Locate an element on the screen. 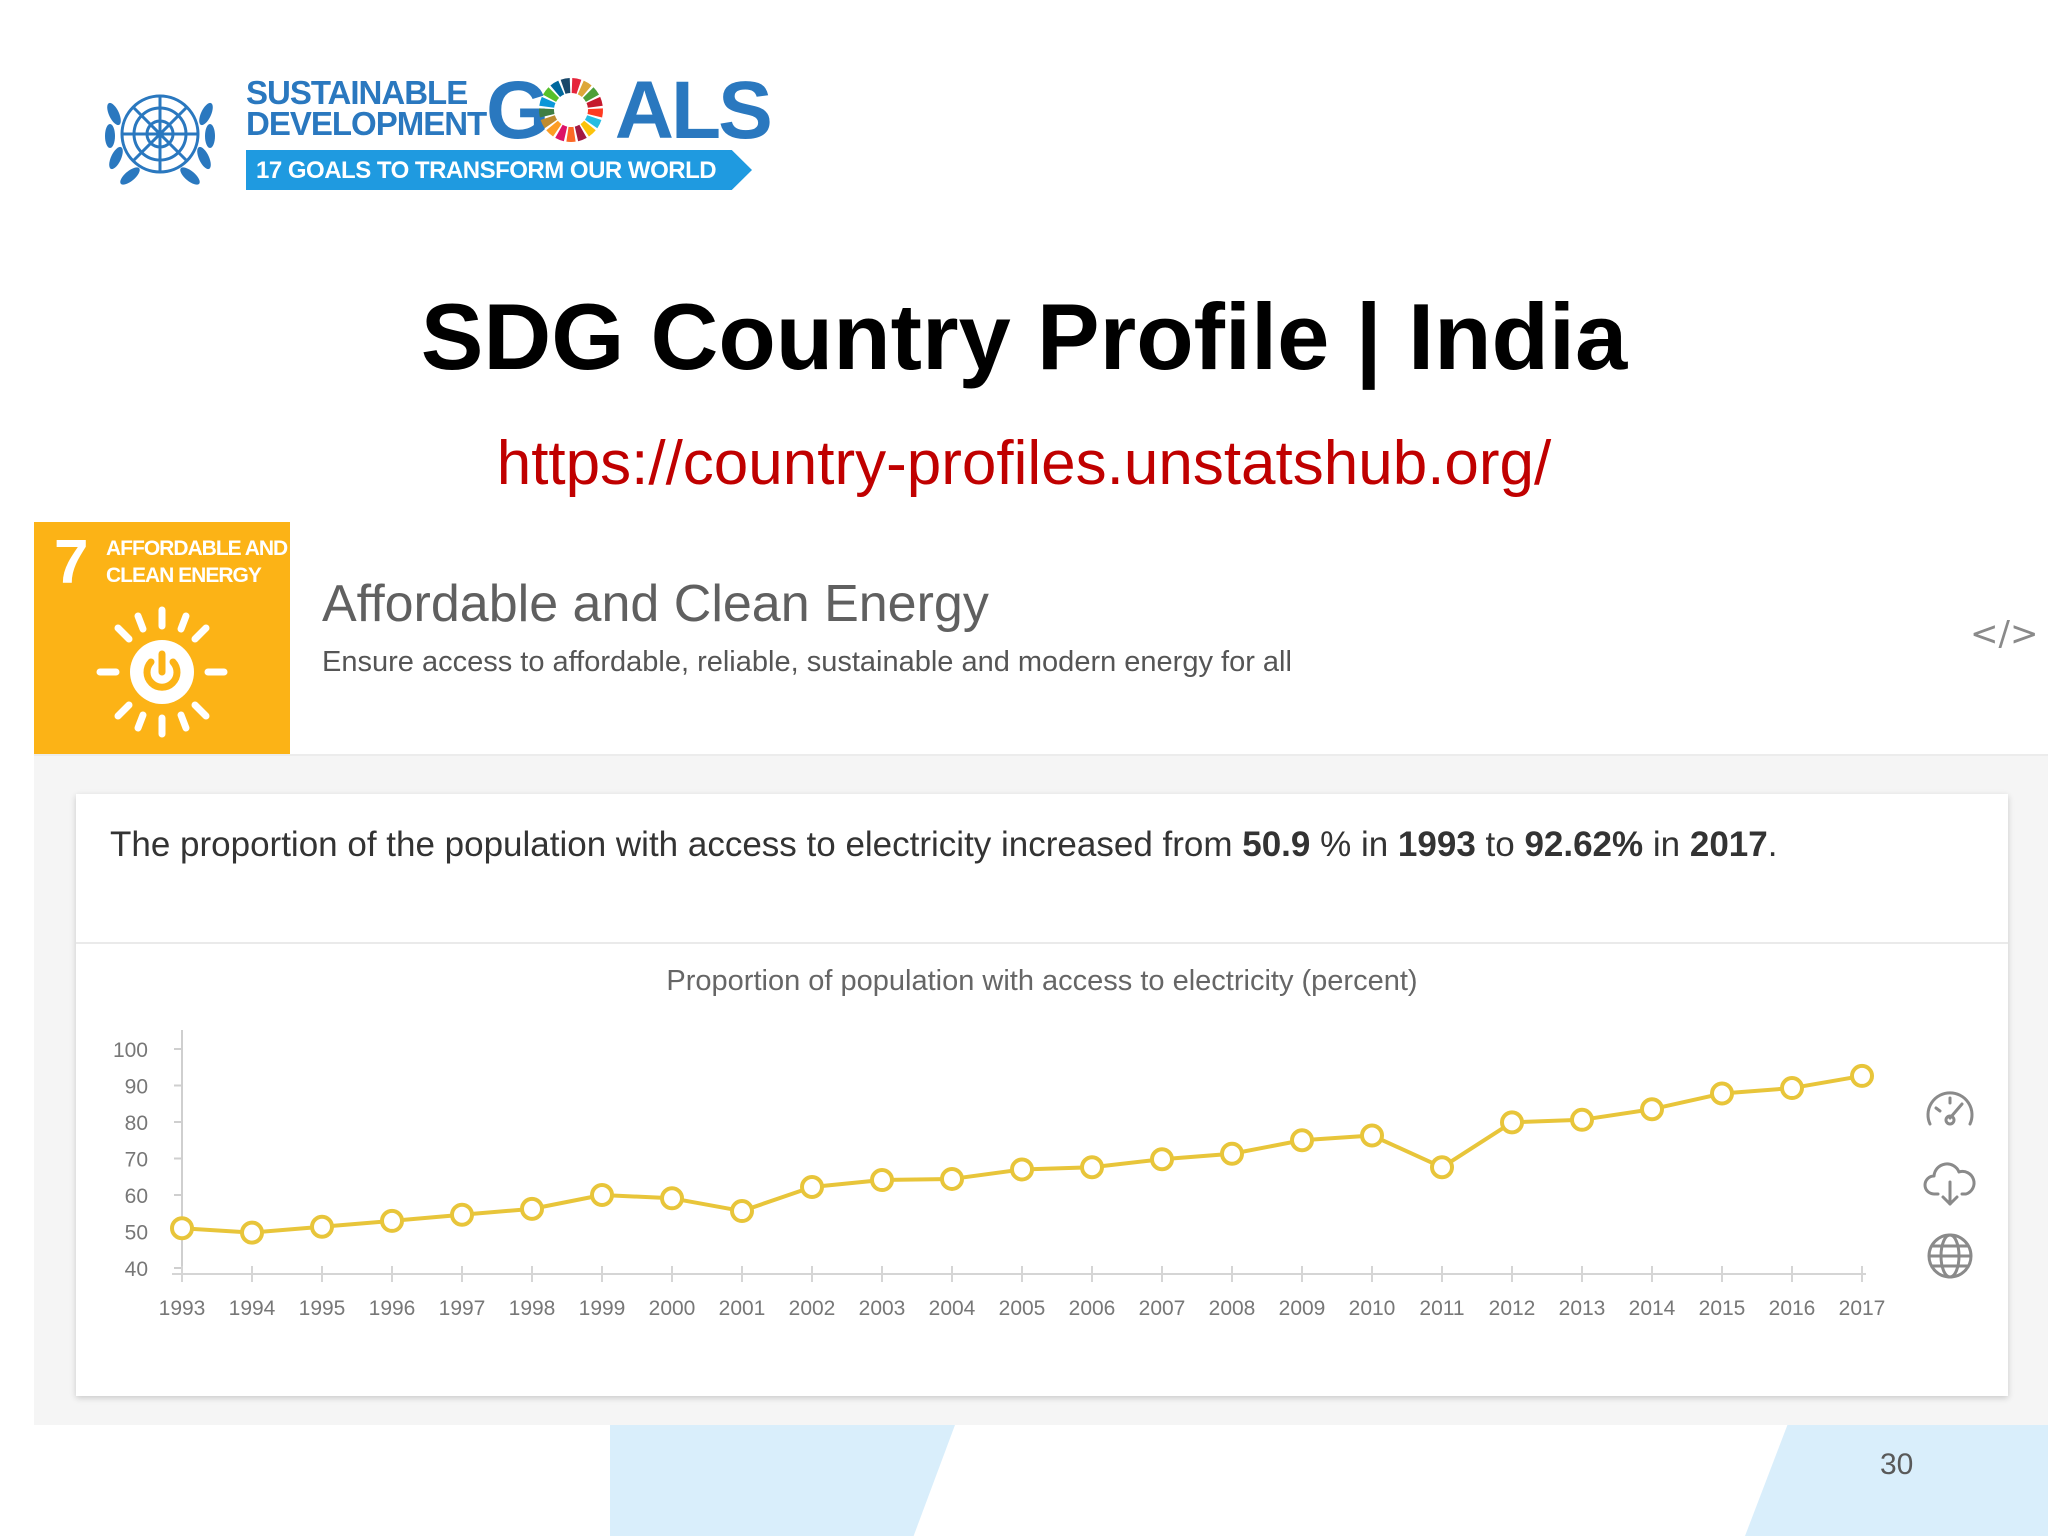  globe-icon is located at coordinates (1950, 1256).